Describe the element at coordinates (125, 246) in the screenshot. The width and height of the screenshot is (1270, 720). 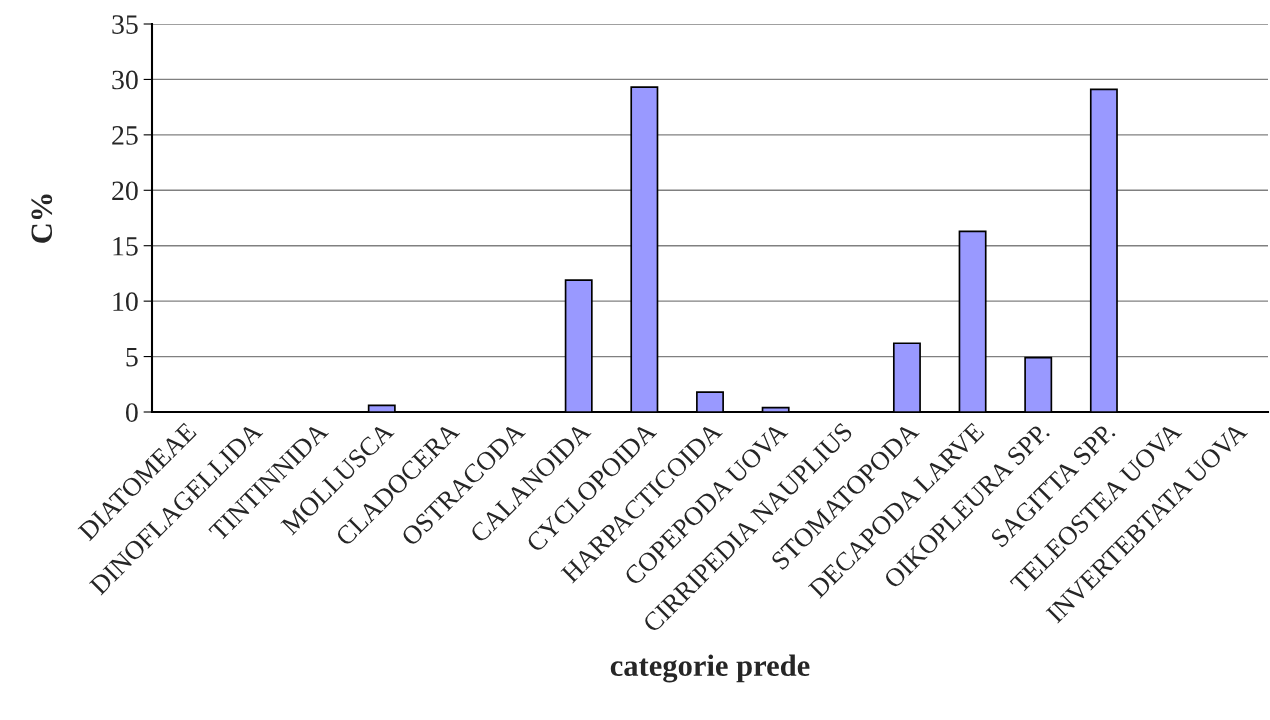
I see `y-tick-label: 15` at that location.